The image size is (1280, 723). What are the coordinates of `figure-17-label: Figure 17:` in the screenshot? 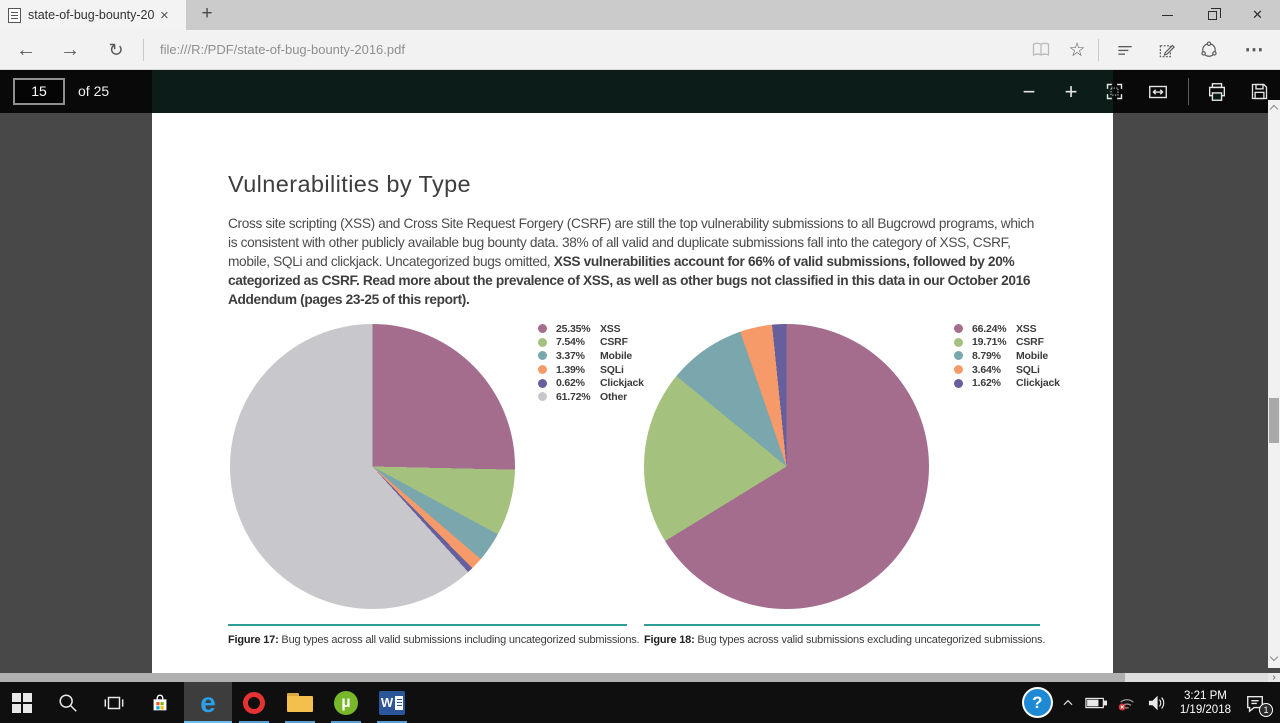 It's located at (253, 640).